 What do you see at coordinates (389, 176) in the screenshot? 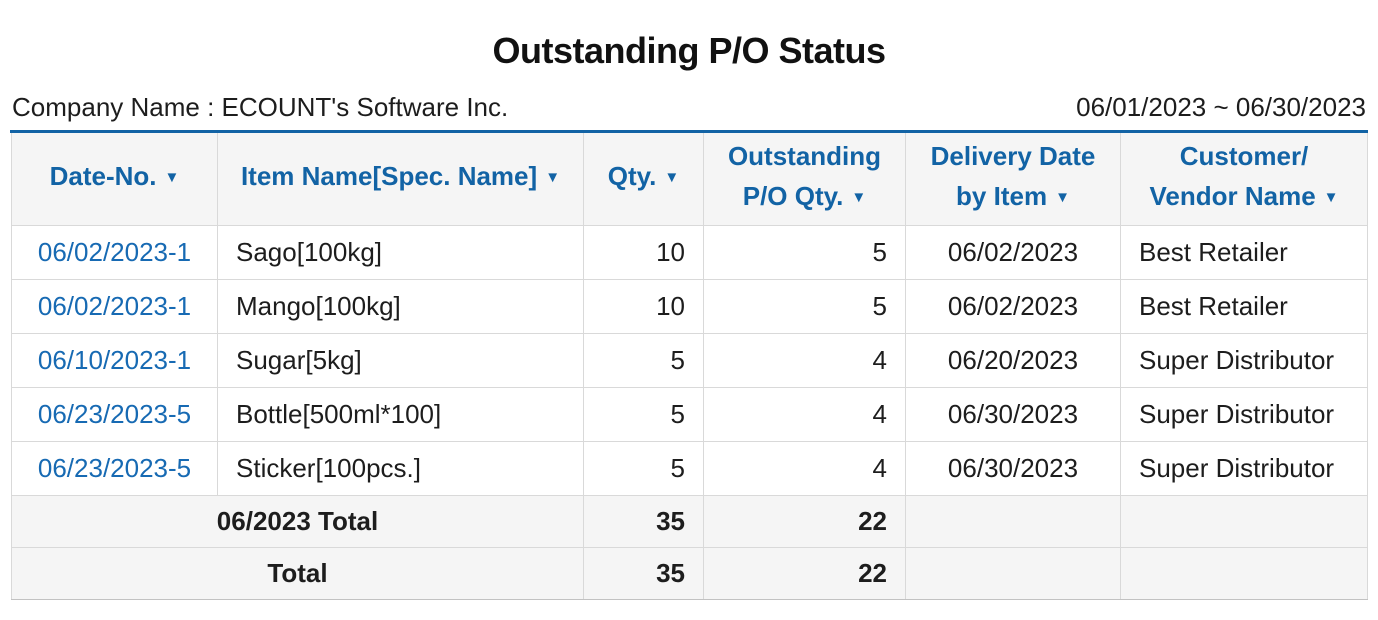
I see `column-header-label: Item Name[Spec. Name]` at bounding box center [389, 176].